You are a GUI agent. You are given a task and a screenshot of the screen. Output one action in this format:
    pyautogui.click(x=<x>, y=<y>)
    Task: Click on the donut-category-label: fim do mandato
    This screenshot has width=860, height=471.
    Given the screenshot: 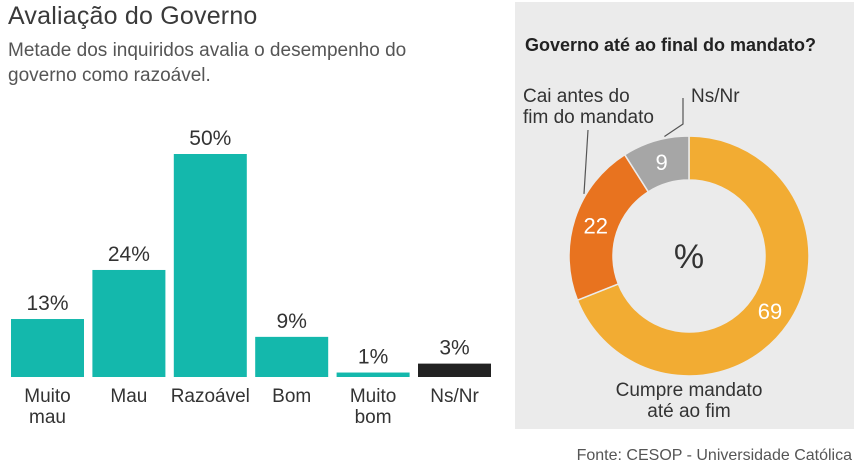 What is the action you would take?
    pyautogui.click(x=588, y=117)
    